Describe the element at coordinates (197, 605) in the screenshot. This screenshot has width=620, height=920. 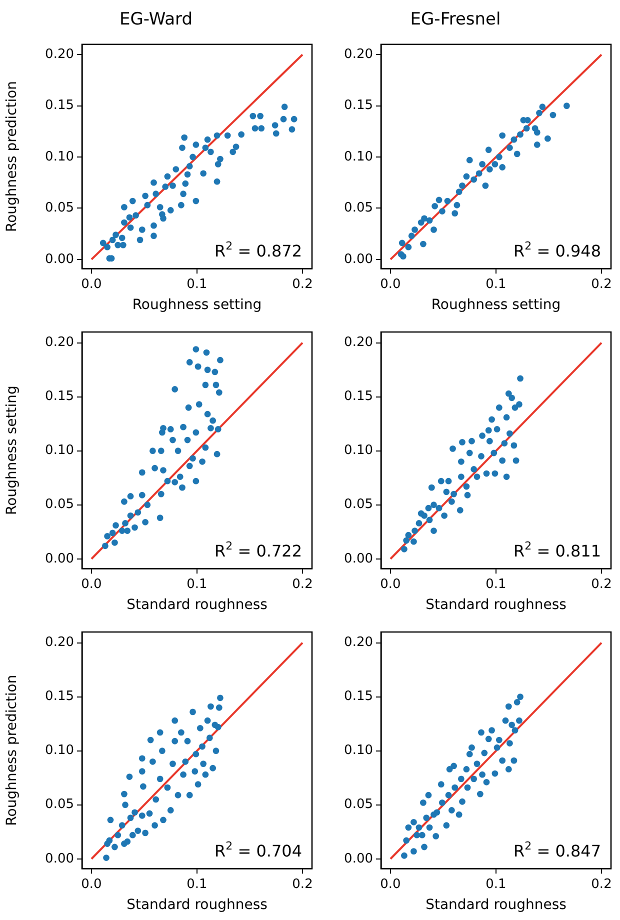
I see `x-axis-title: Standard roughness` at that location.